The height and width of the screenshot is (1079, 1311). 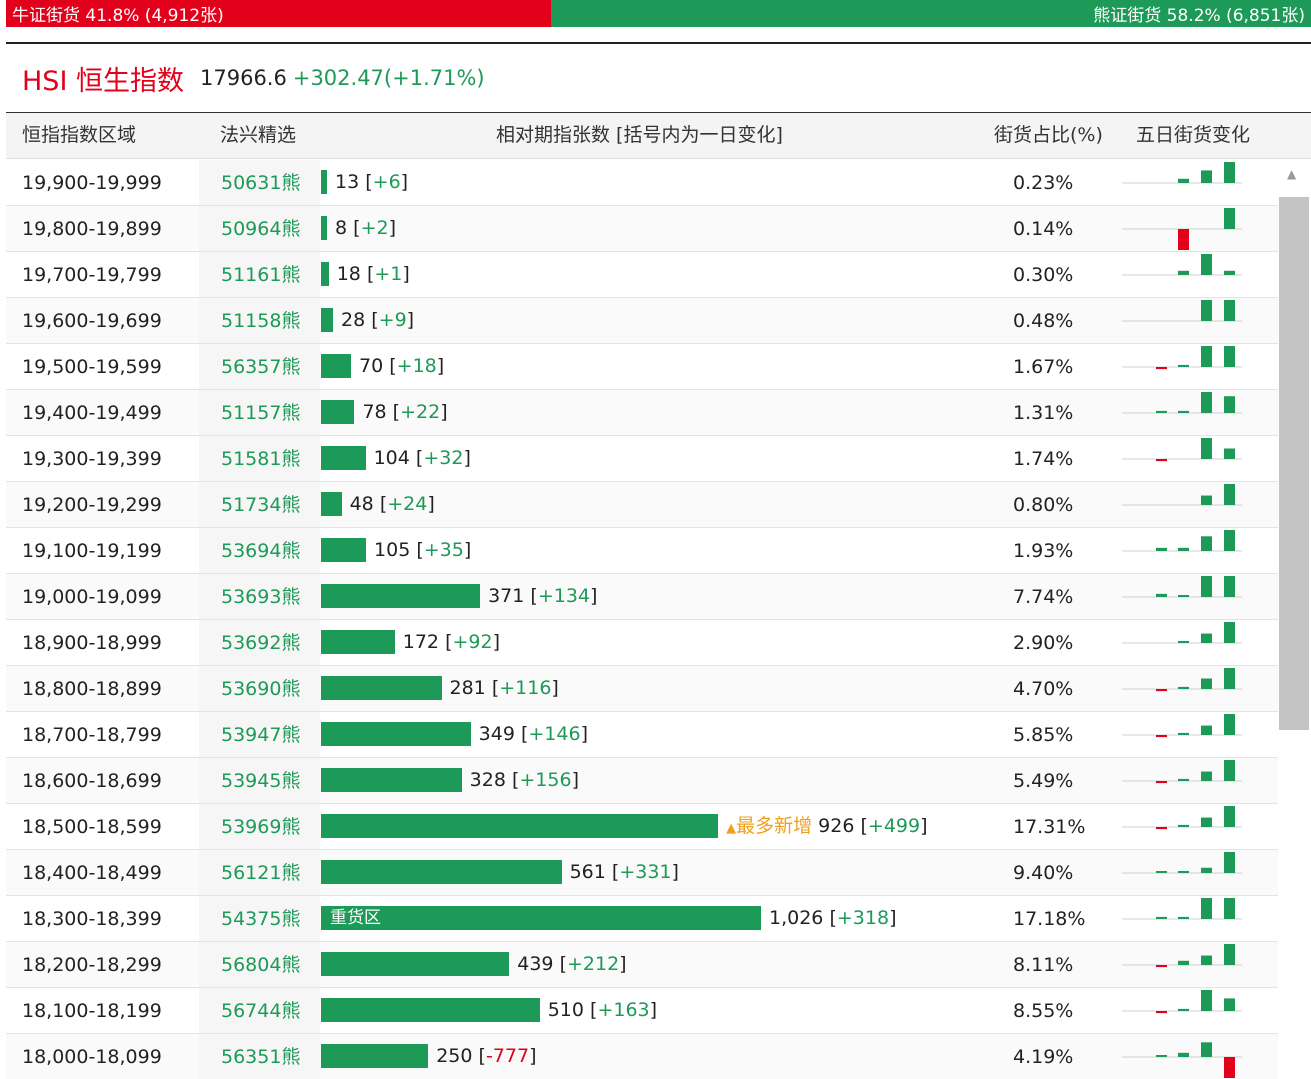 What do you see at coordinates (642, 321) in the screenshot?
I see `table-row: 19,600-19,699 51158熊 28 [+9] 0.48%` at bounding box center [642, 321].